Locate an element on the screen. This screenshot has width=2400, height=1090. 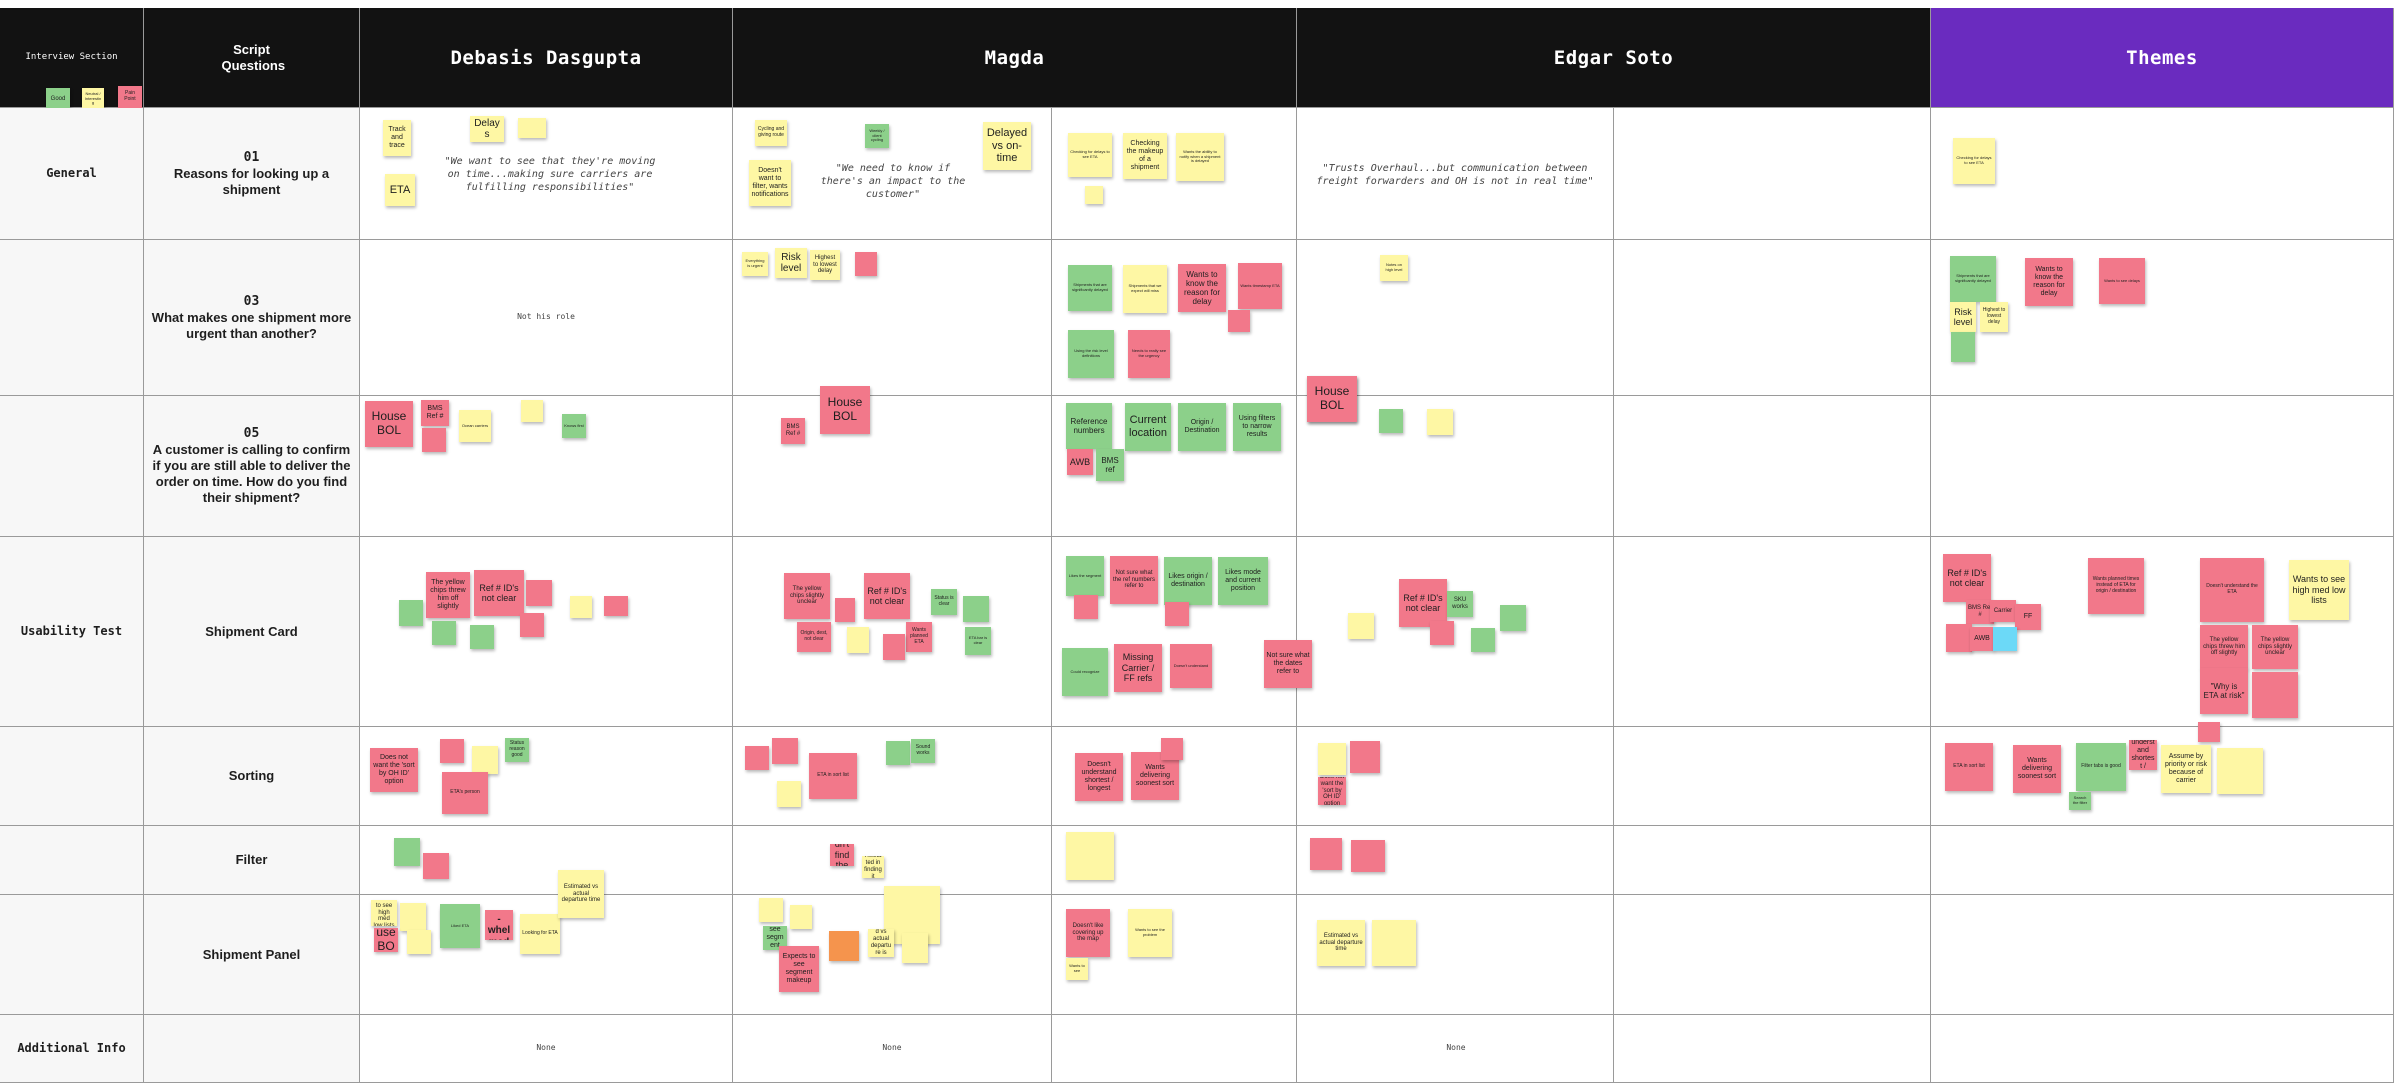
sticky-note: Wants to see delays is located at coordinates (2122, 281).